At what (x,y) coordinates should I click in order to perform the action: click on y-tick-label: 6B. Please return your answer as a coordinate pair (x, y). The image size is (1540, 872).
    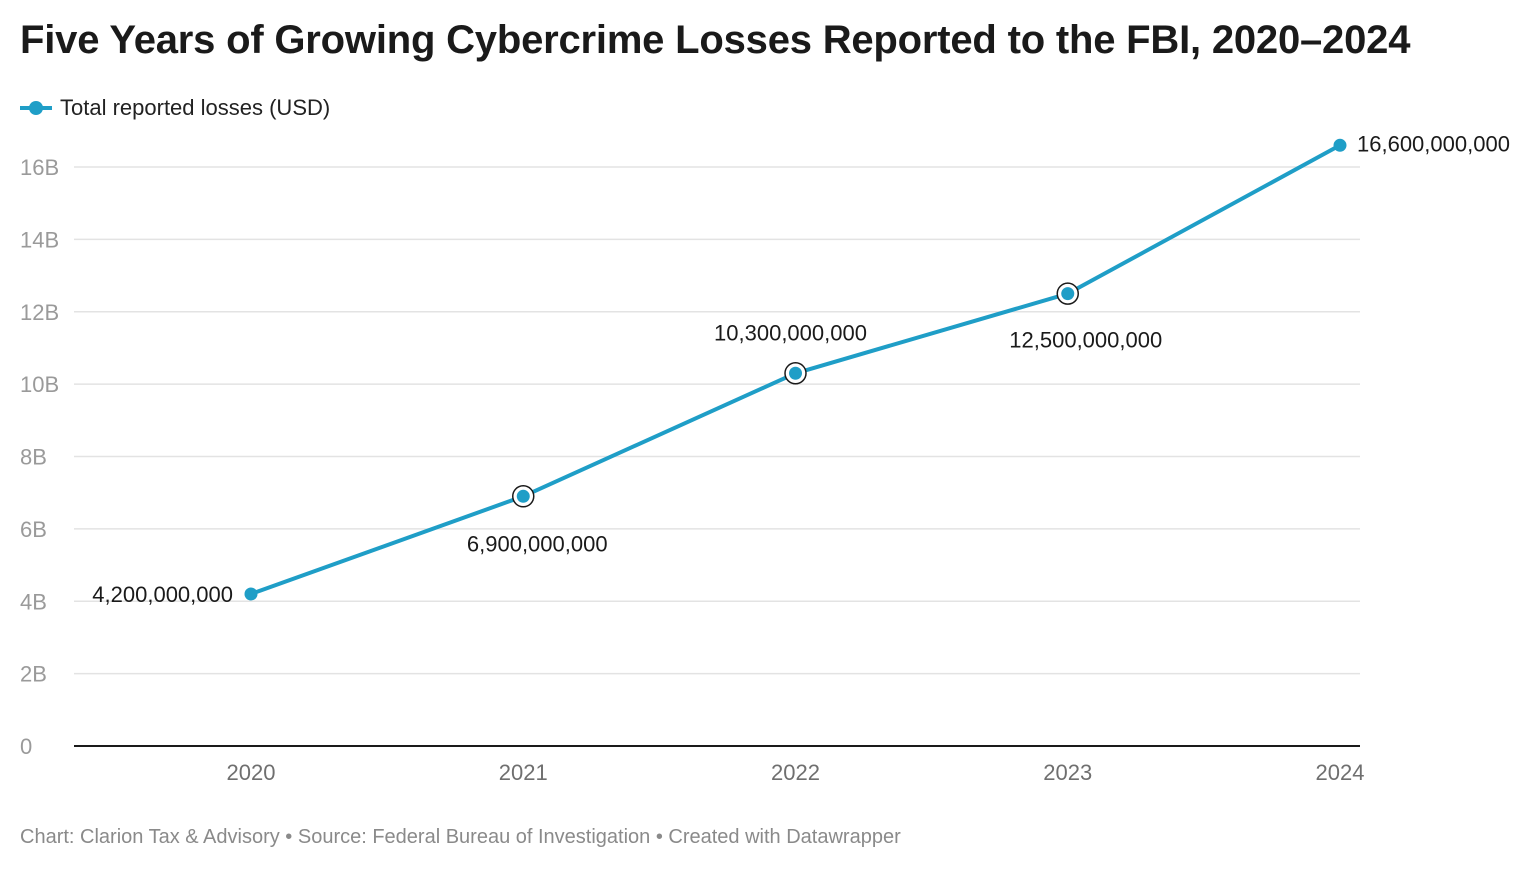
    Looking at the image, I should click on (33, 529).